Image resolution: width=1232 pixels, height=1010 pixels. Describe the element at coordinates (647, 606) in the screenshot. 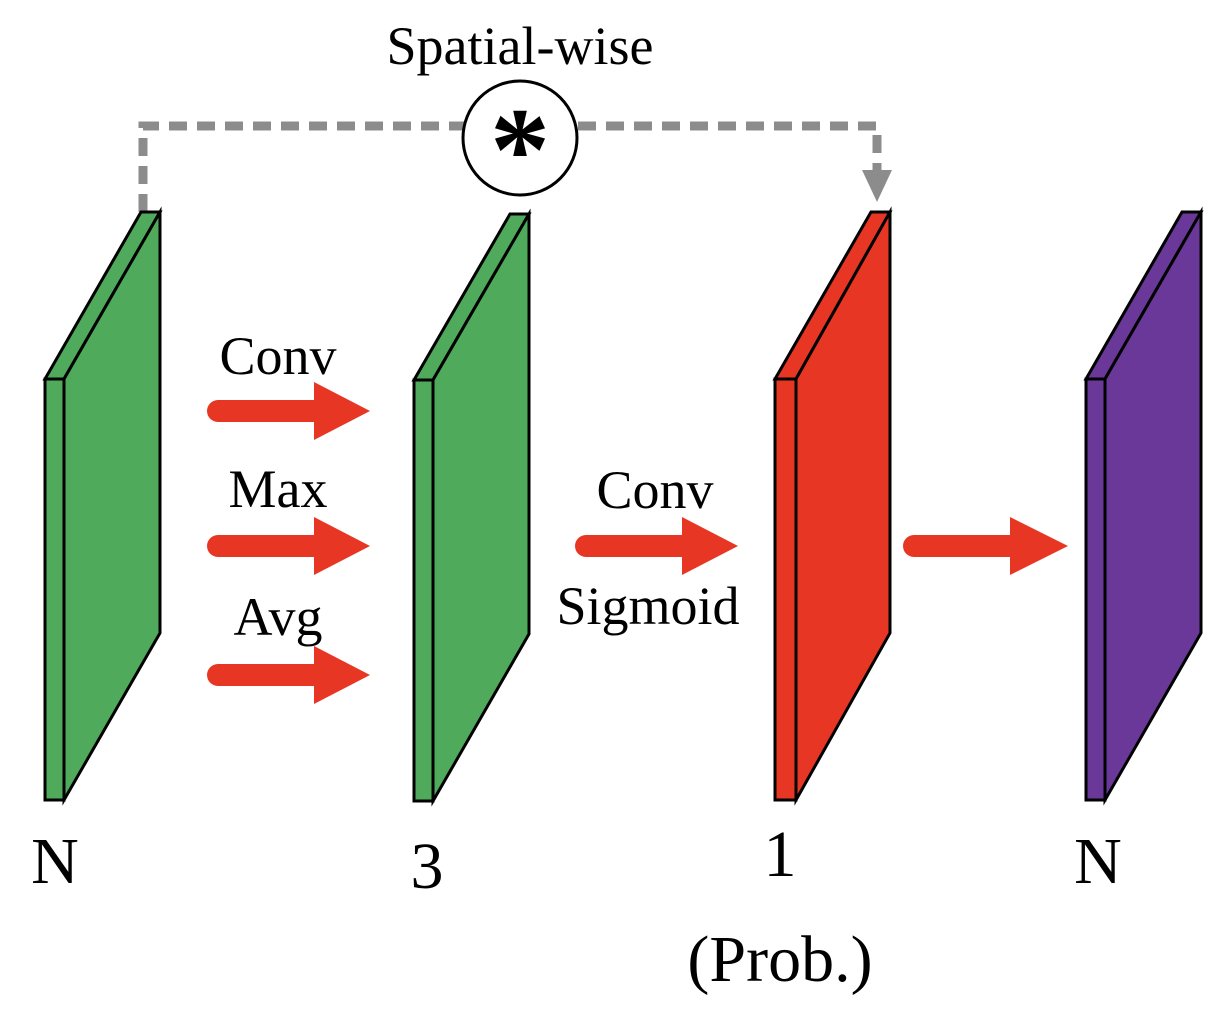

I see `op-label-sigmoid: Sigmoid` at that location.